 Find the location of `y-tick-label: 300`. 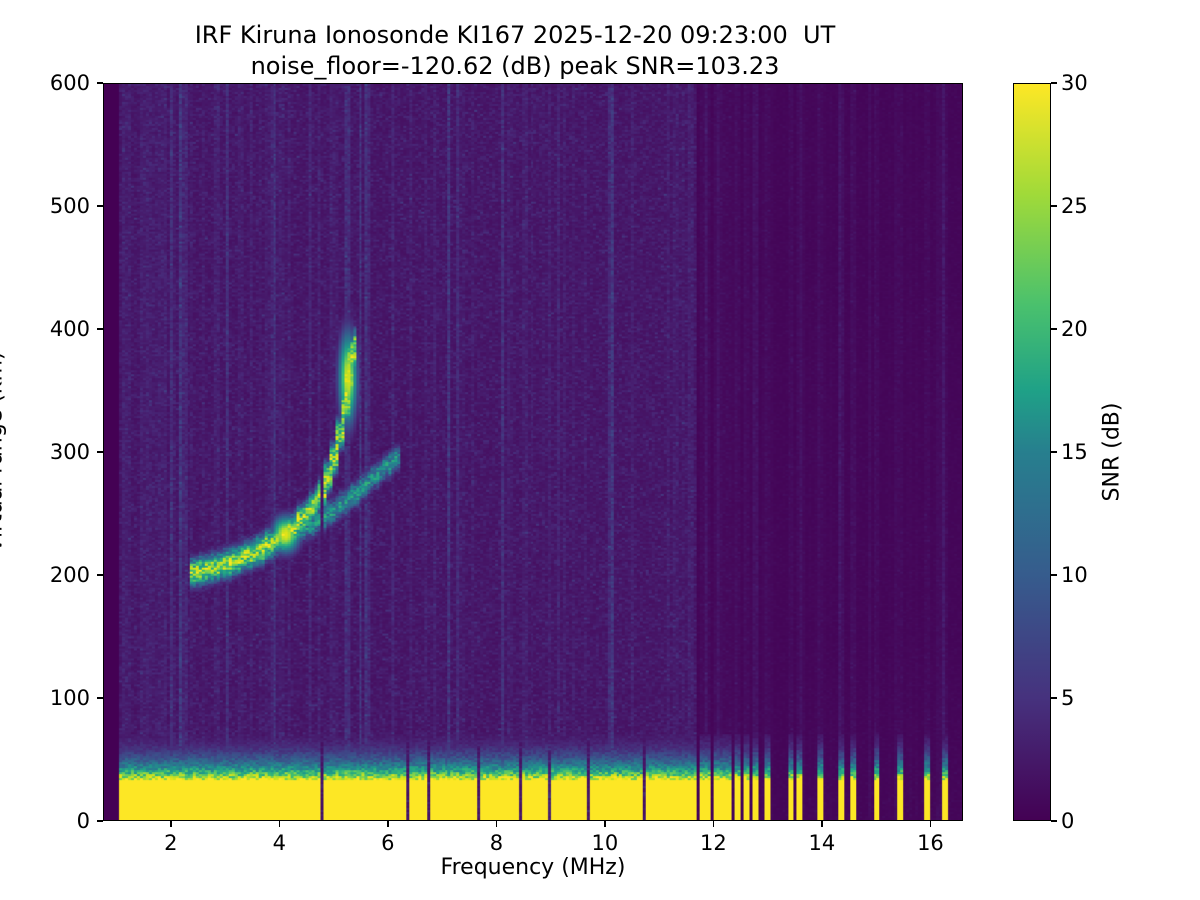

y-tick-label: 300 is located at coordinates (69, 452).